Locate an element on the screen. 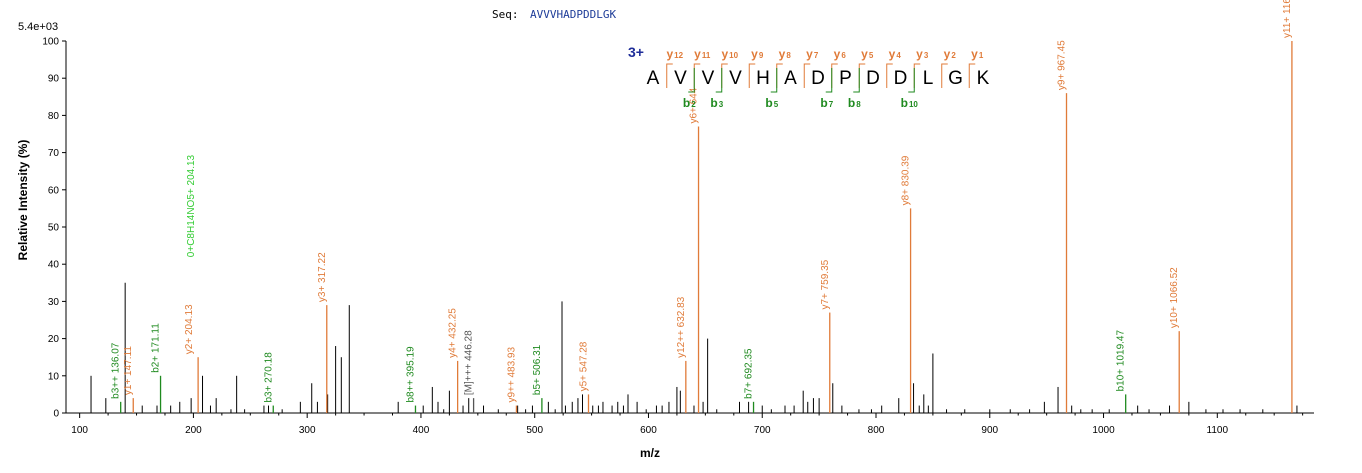  peak-label: y12++ 632.83 is located at coordinates (681, 327).